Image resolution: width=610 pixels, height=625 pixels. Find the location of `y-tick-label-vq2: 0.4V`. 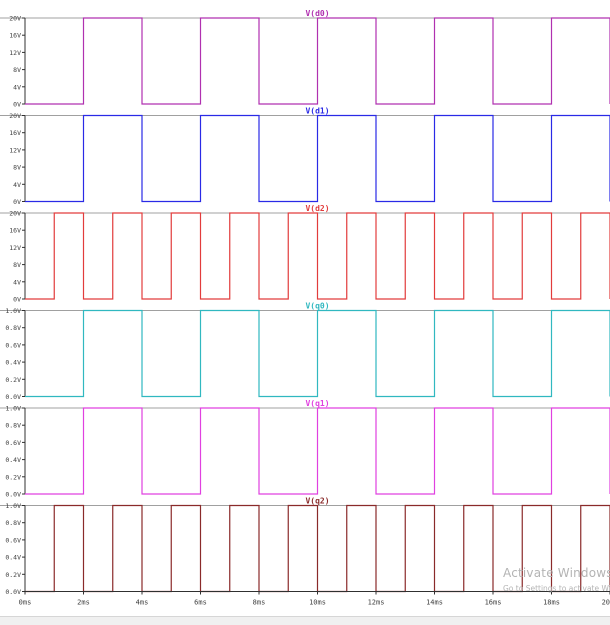

y-tick-label-vq2: 0.4V is located at coordinates (13, 558).